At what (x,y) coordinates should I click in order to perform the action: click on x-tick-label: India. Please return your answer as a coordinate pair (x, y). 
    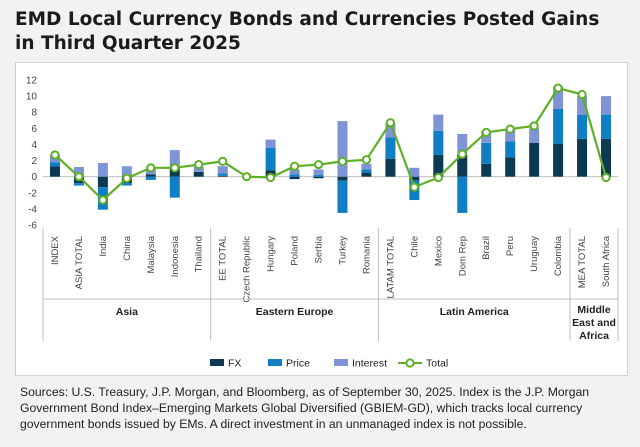
    Looking at the image, I should click on (103, 245).